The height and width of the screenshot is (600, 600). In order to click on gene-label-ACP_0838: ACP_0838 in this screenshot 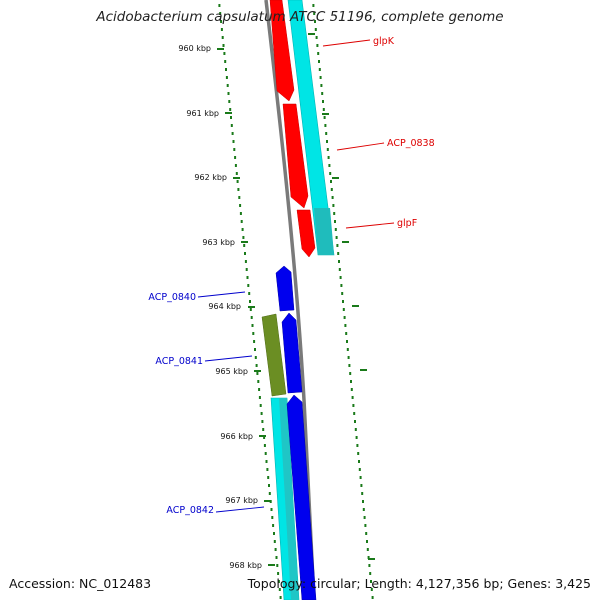, I will do `click(411, 143)`.